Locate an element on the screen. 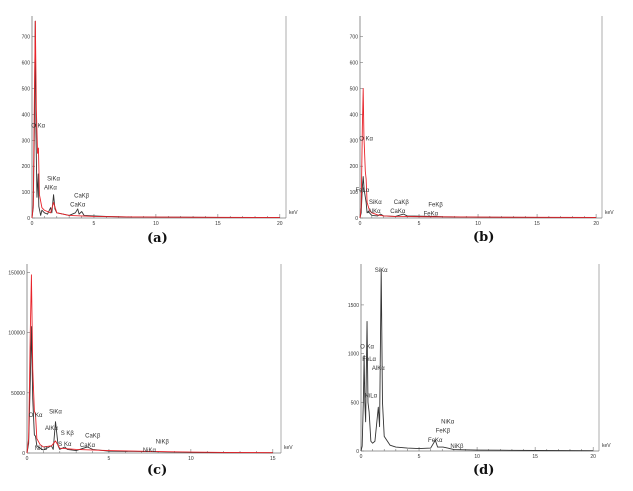 The image size is (633, 491). peak-label: S Kα is located at coordinates (65, 445).